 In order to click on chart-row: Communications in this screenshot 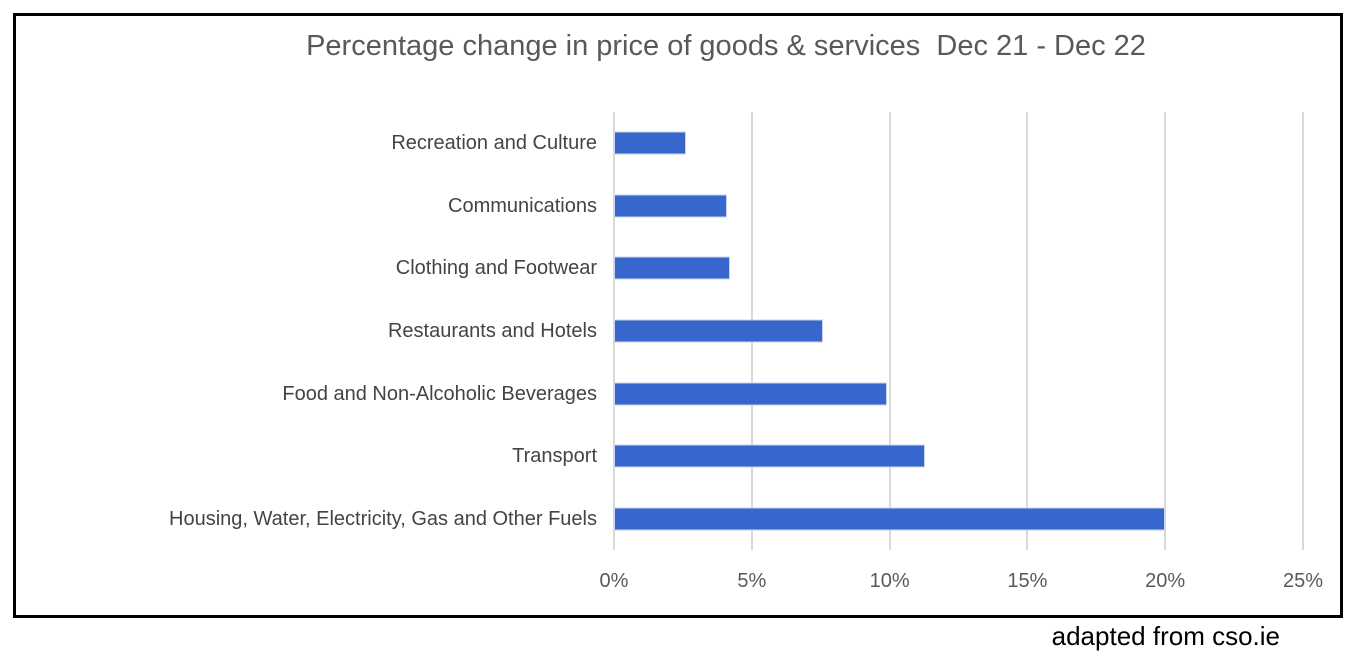, I will do `click(659, 206)`.